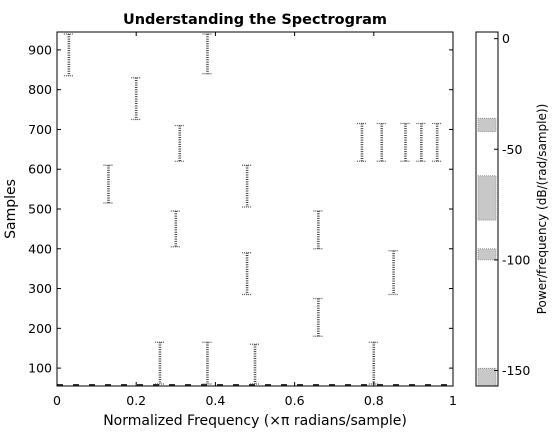 The image size is (557, 438). I want to click on colorbar-frame, so click(487, 209).